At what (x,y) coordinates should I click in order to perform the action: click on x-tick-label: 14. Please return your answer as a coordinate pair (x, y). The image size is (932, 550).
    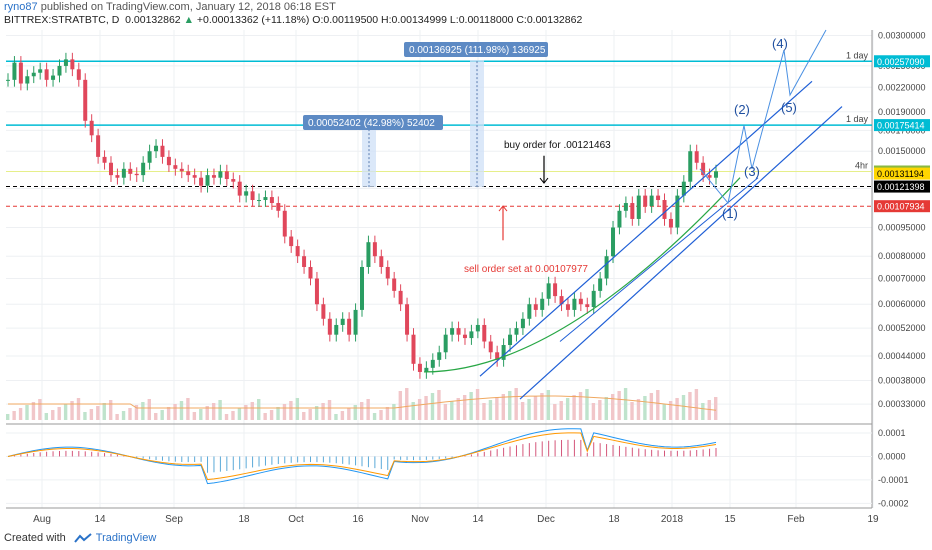
    Looking at the image, I should click on (100, 519).